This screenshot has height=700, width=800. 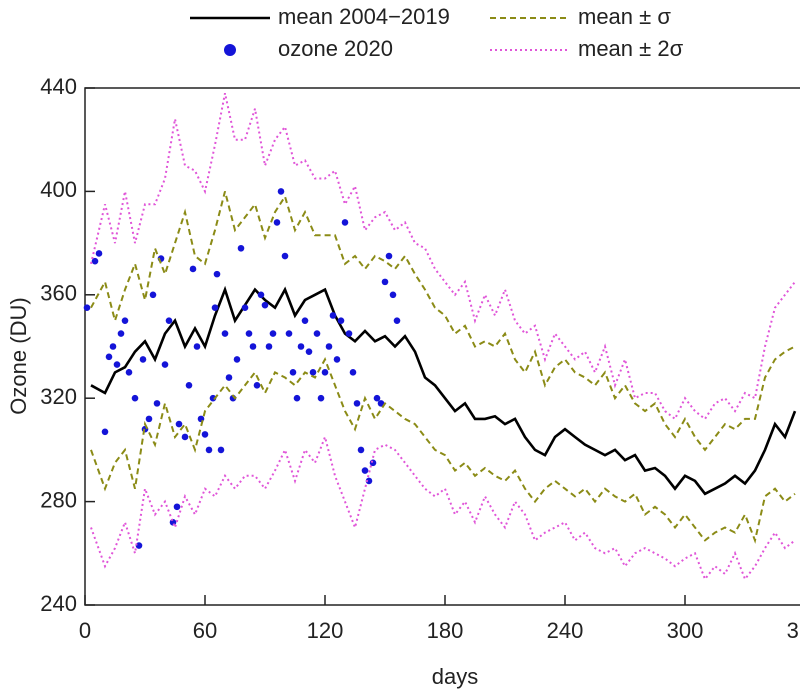 I want to click on y-tick-label: 440, so click(x=58, y=86).